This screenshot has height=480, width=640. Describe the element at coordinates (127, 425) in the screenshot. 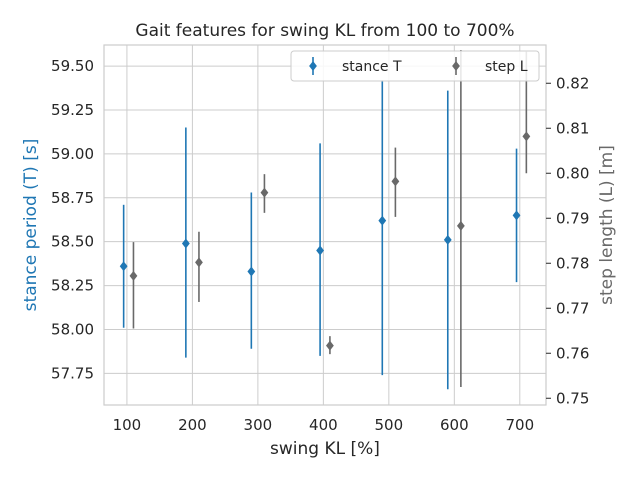

I see `x-tick-label: 100` at that location.